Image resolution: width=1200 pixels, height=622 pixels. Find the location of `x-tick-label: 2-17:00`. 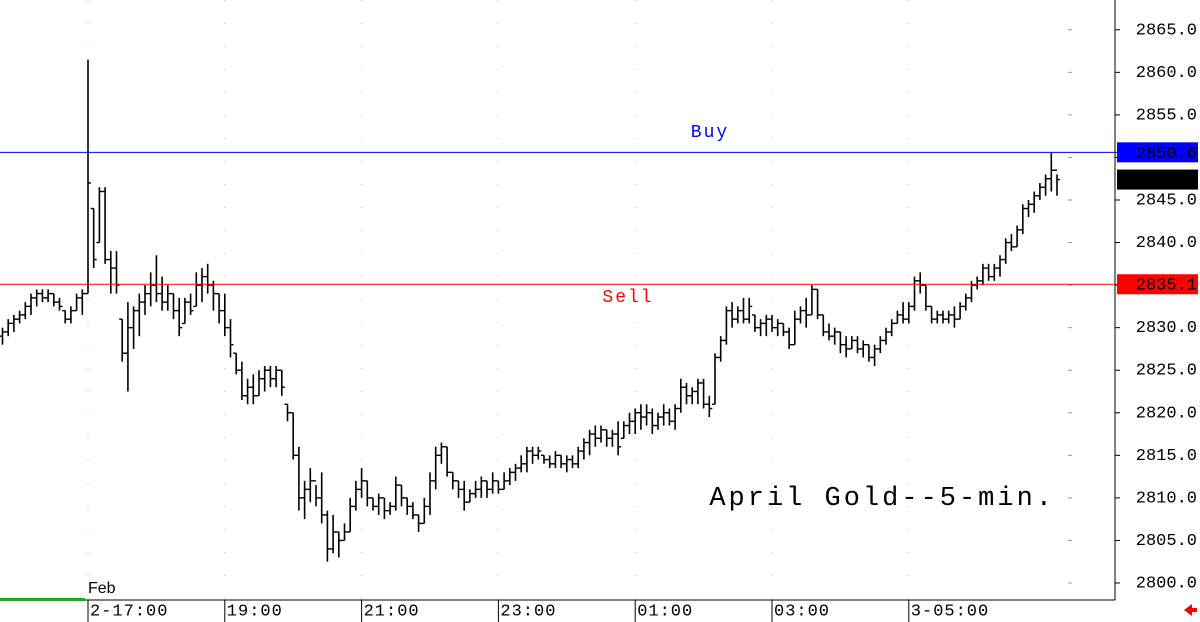

x-tick-label: 2-17:00 is located at coordinates (129, 611).